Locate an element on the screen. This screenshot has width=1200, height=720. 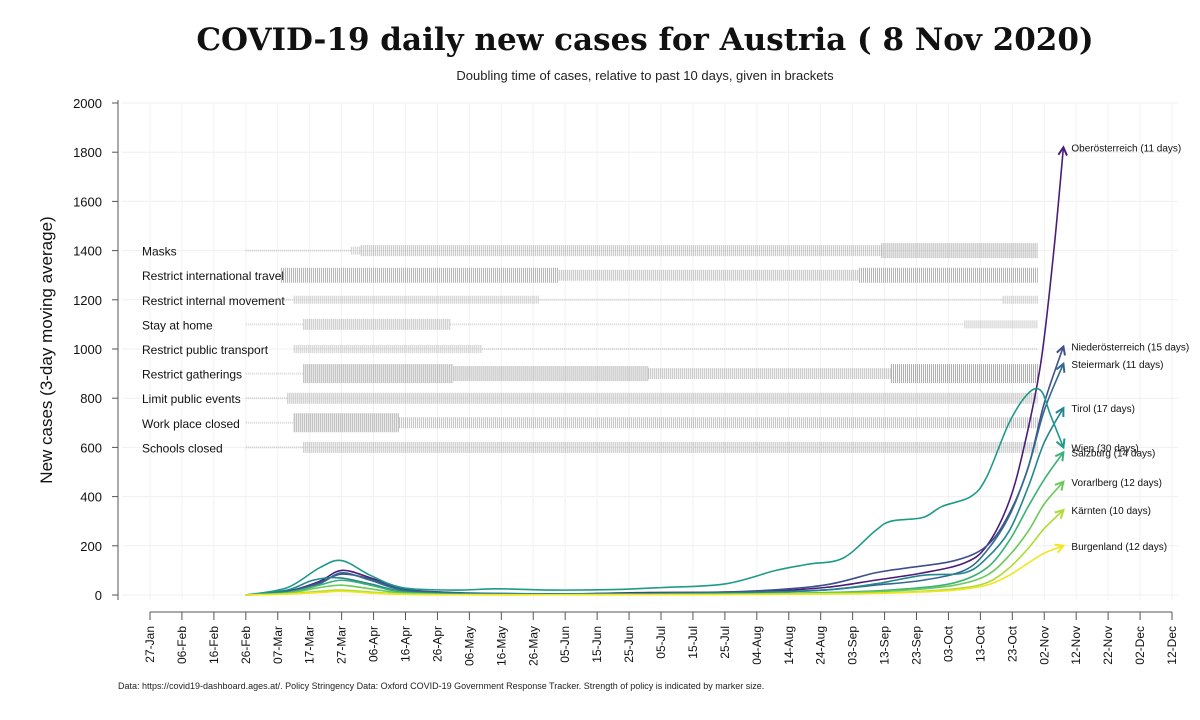
series-line-krnten is located at coordinates (654, 552).